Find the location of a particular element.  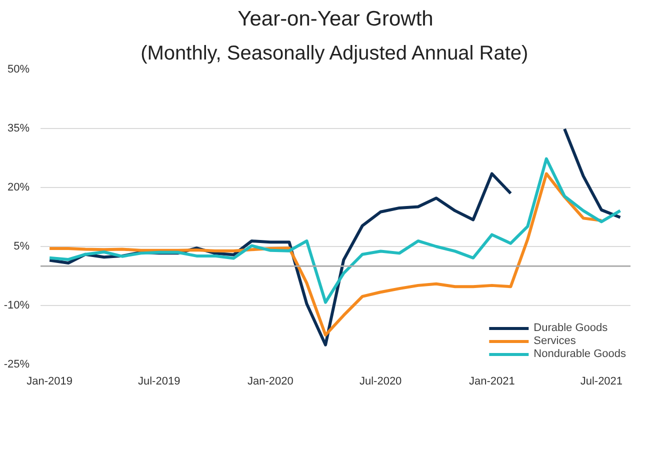

x-tick-label: Jan-2019 is located at coordinates (49, 382).